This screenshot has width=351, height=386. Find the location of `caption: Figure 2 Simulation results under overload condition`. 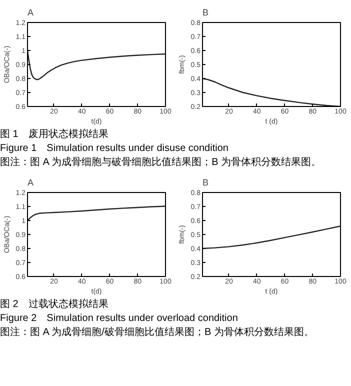

caption: Figure 2 Simulation results under overload condition is located at coordinates (119, 319).